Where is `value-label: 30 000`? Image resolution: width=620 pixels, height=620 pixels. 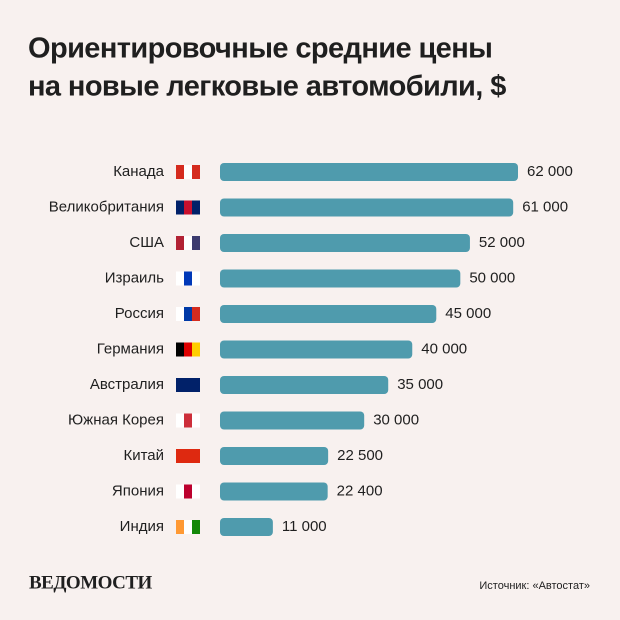
value-label: 30 000 is located at coordinates (396, 419).